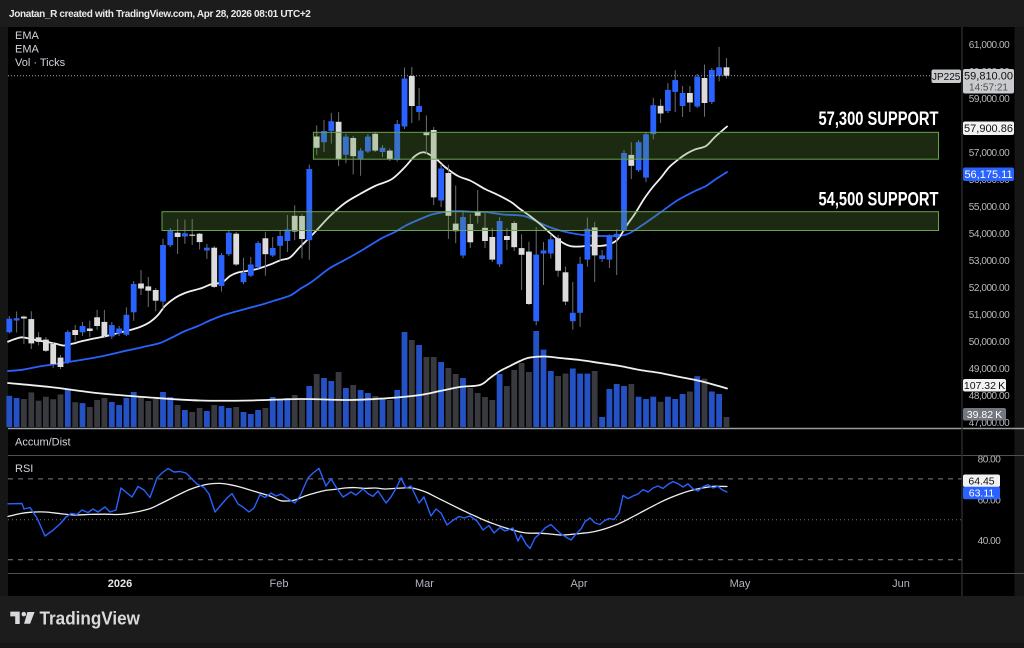 The width and height of the screenshot is (1024, 648). What do you see at coordinates (988, 175) in the screenshot?
I see `svg-text: 56,175.11` at bounding box center [988, 175].